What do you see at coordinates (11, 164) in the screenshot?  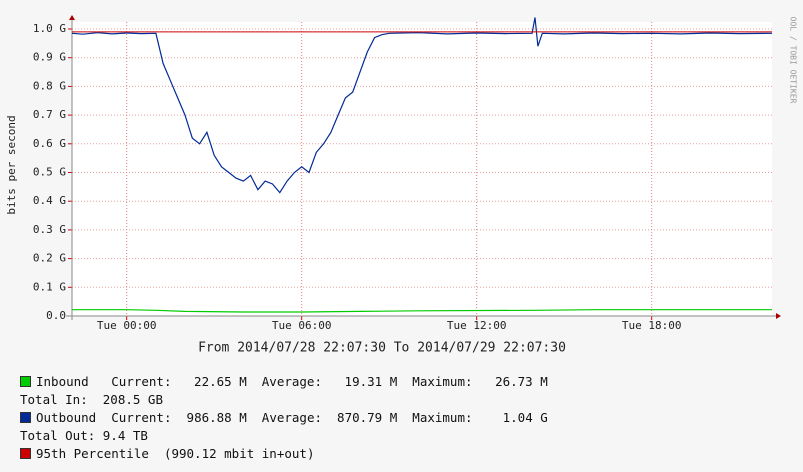 I see `y-axis-label: bits per second` at bounding box center [11, 164].